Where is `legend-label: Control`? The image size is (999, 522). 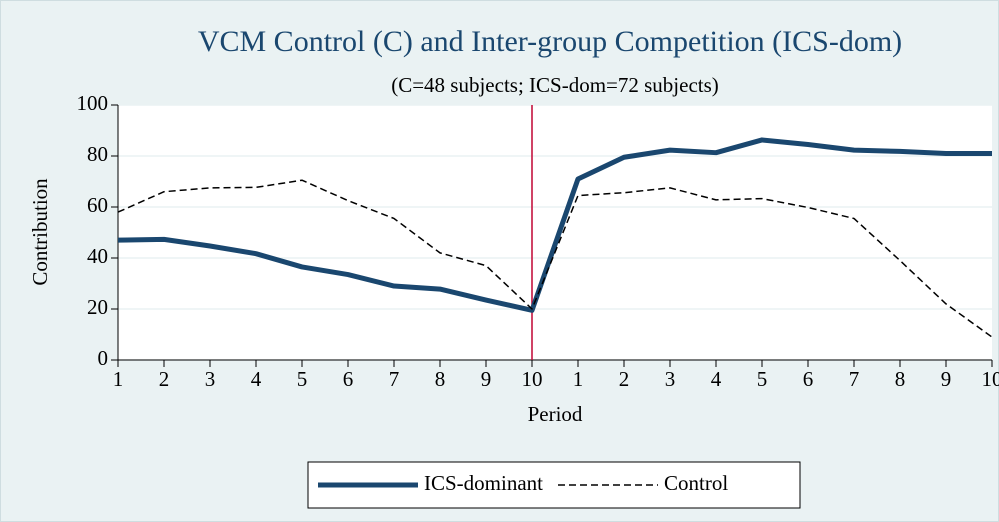
legend-label: Control is located at coordinates (696, 483).